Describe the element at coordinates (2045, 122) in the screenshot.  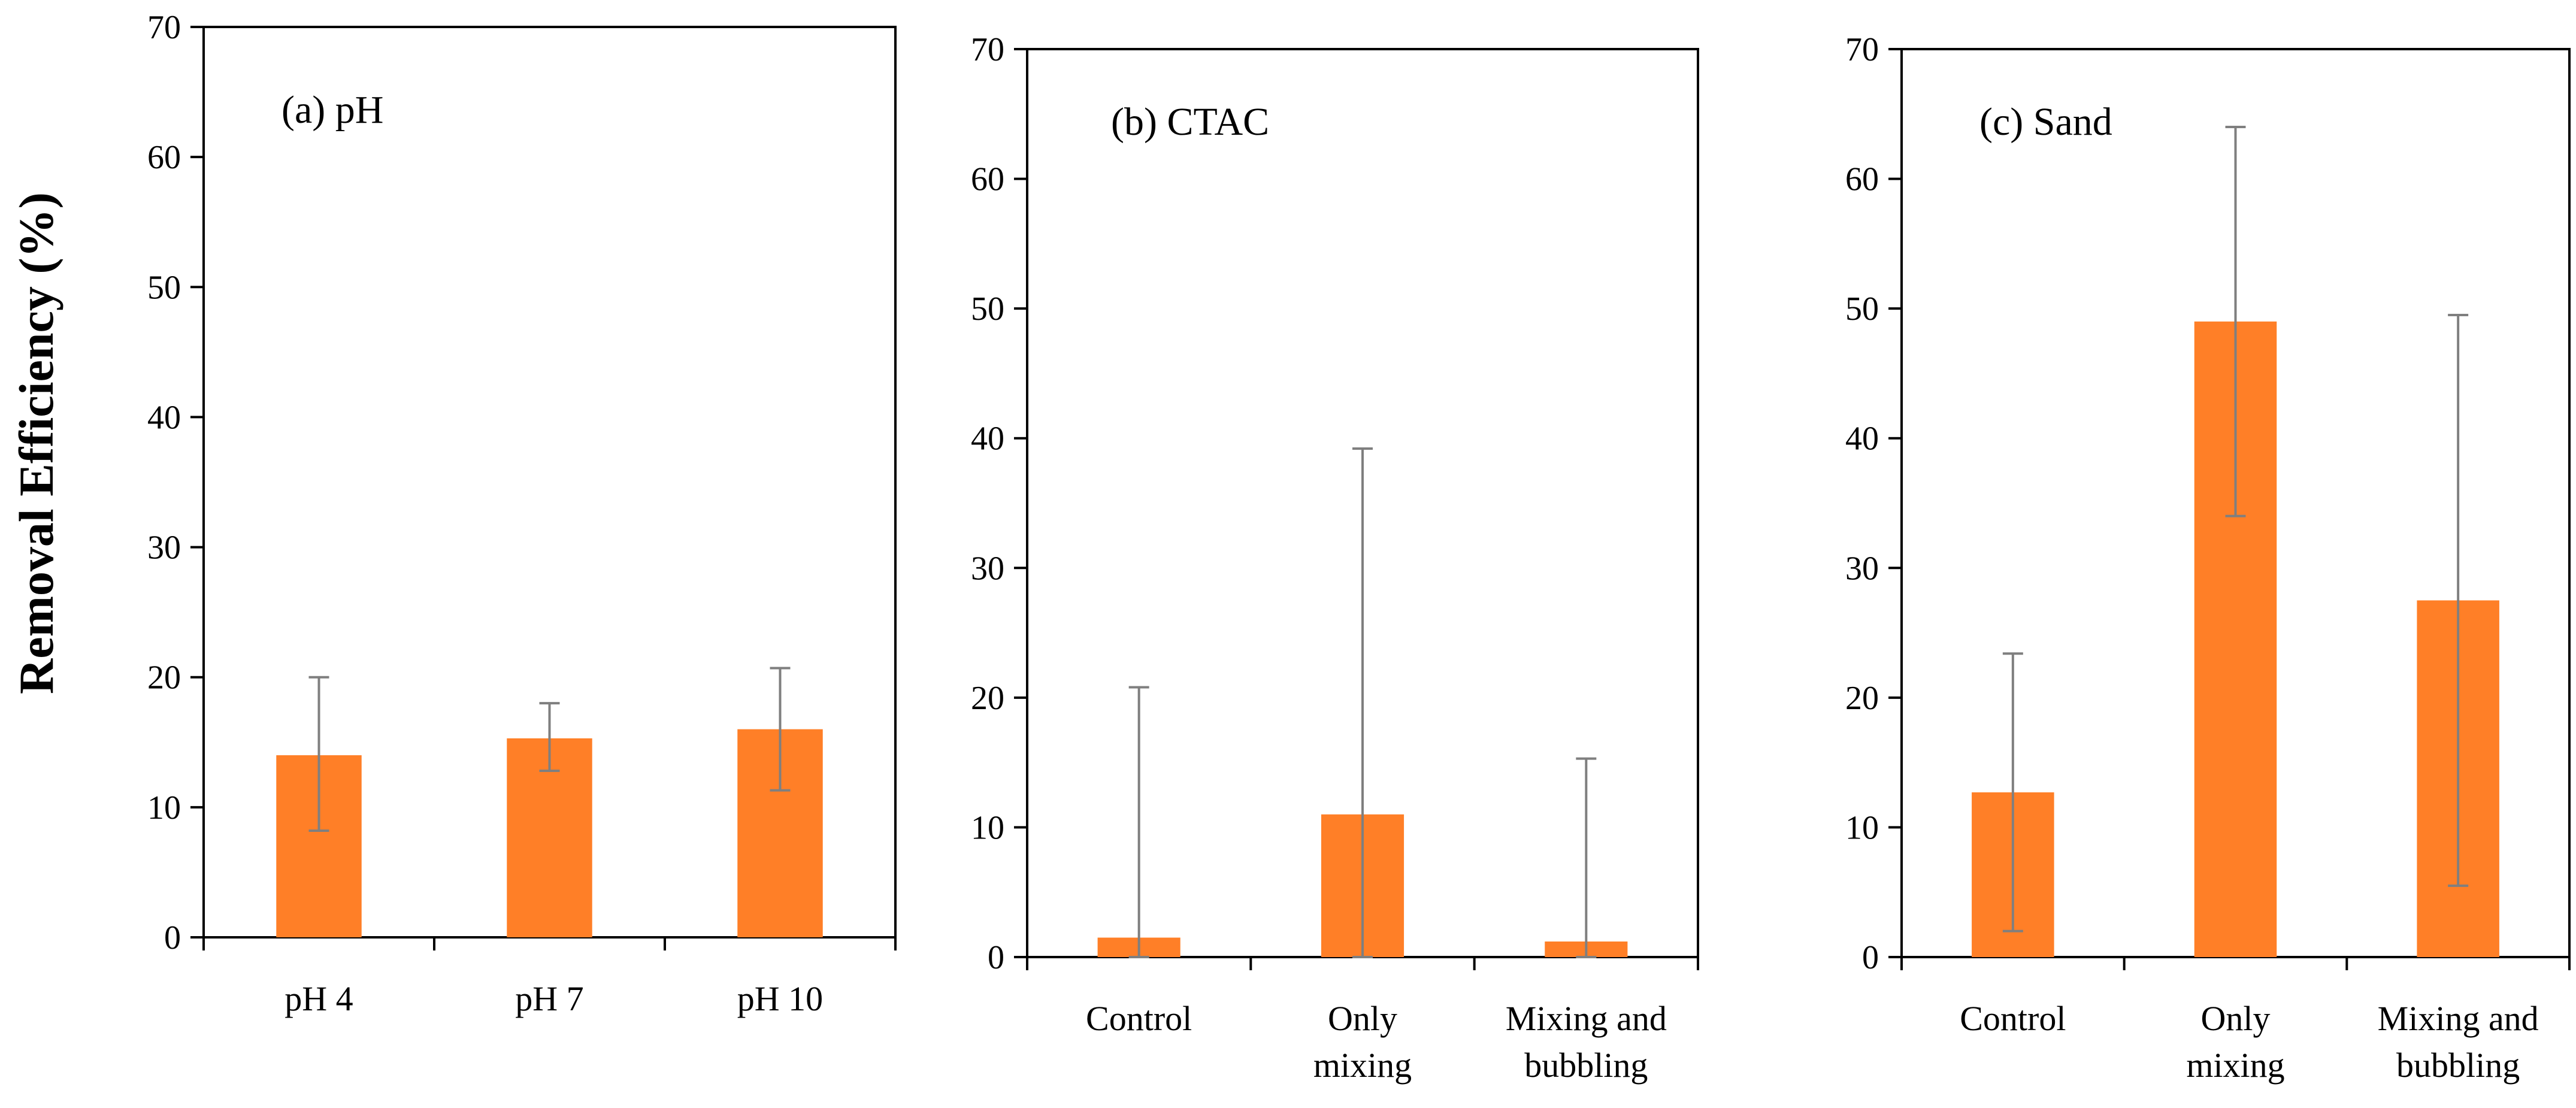
I see `panel-title: (c) Sand` at that location.